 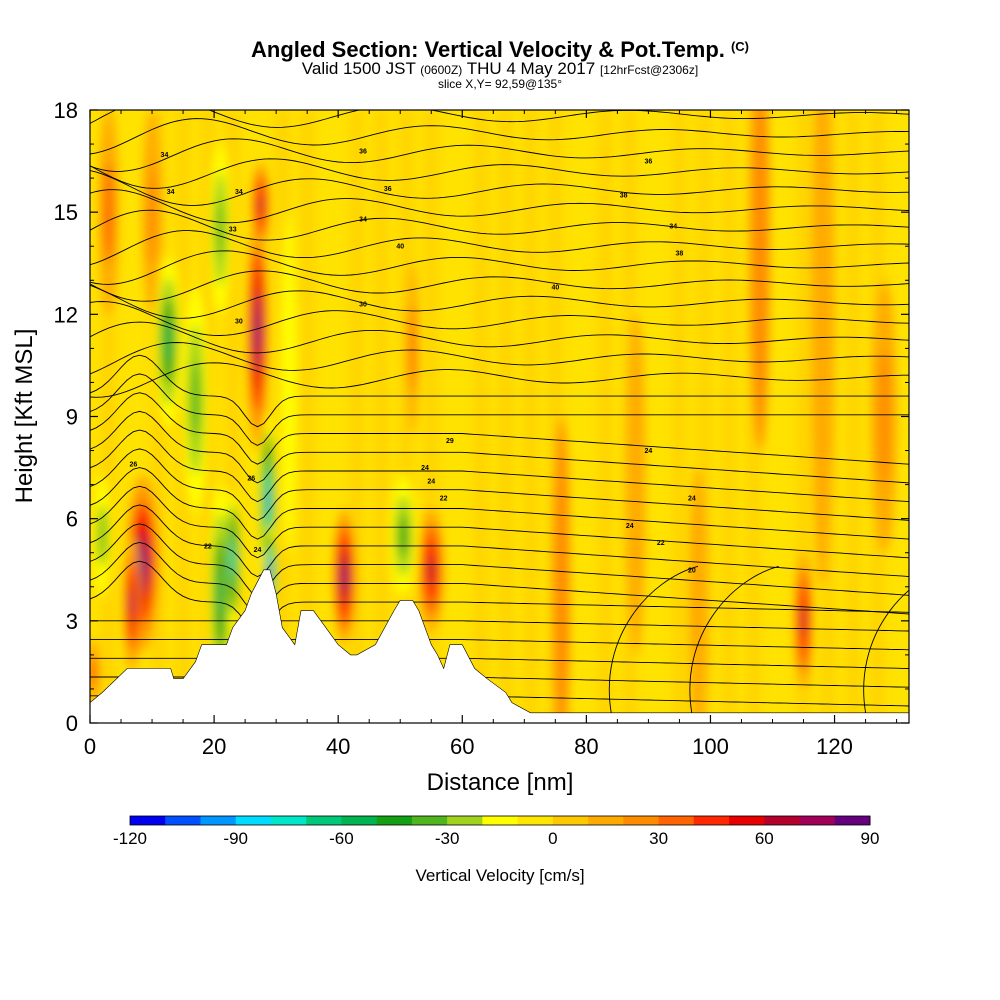 What do you see at coordinates (447, 838) in the screenshot?
I see `colorbar-tick-label: -30` at bounding box center [447, 838].